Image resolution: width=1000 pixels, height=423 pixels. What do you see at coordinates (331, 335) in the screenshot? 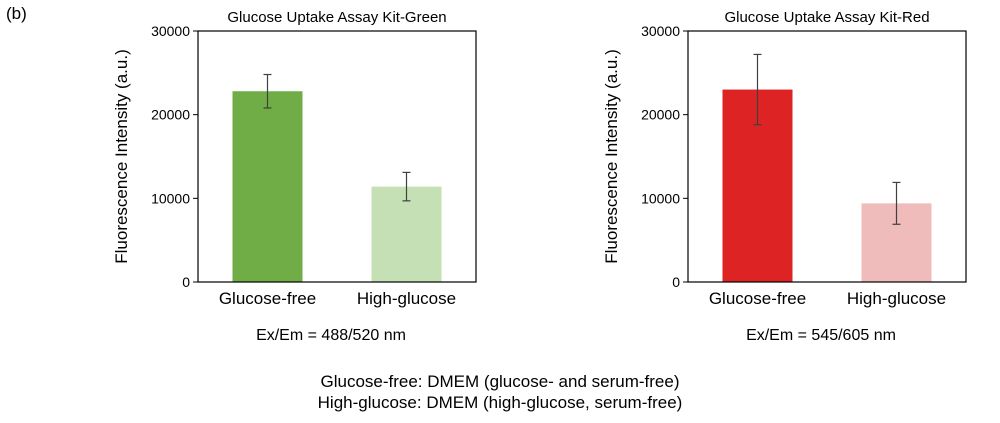
I see `chart-caption: Ex/Em = 488/520 nm` at bounding box center [331, 335].